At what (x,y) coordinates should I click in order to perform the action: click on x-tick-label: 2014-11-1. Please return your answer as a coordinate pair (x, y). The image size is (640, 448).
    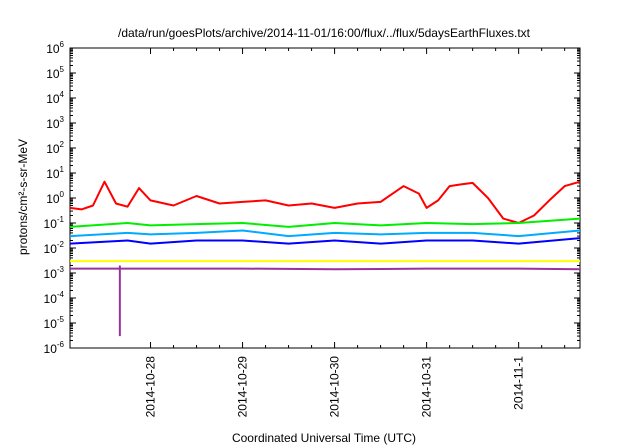
    Looking at the image, I should click on (519, 383).